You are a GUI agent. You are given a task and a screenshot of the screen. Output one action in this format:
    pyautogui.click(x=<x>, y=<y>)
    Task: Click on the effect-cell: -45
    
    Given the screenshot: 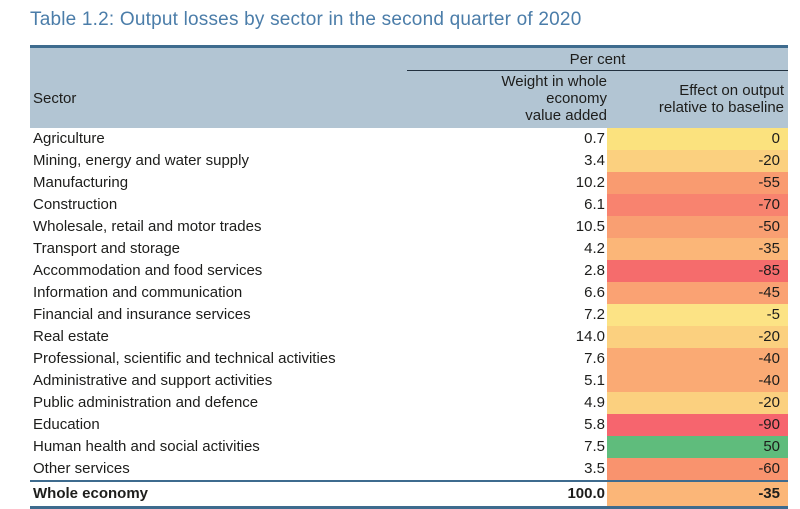 What is the action you would take?
    pyautogui.click(x=697, y=293)
    